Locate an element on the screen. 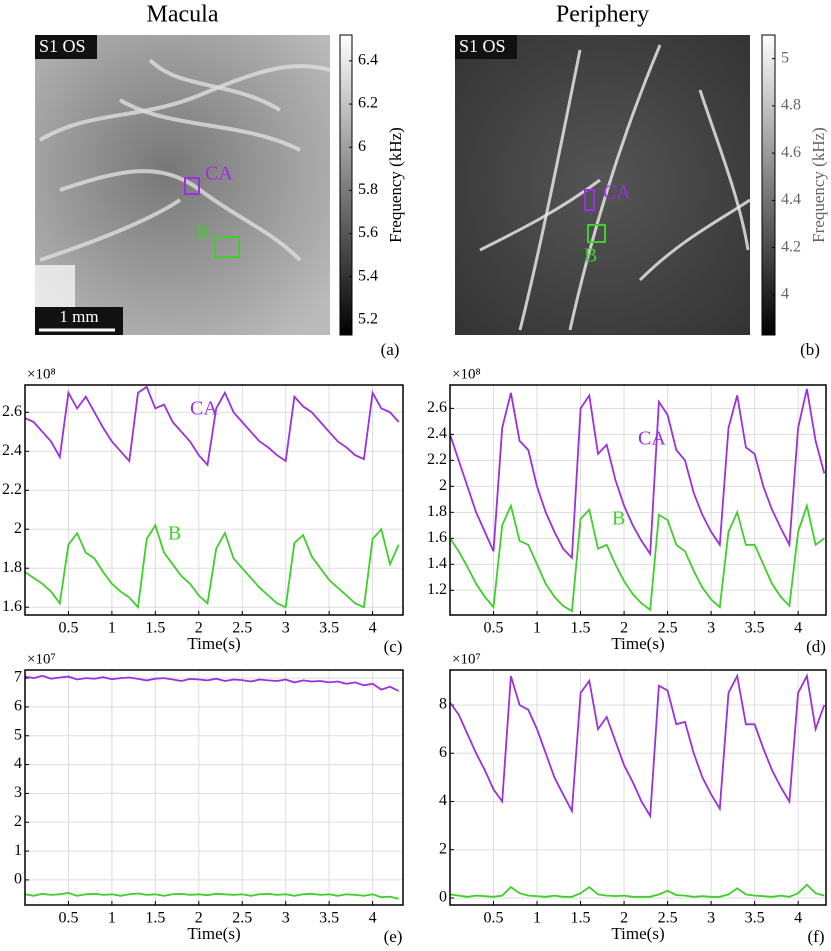 This screenshot has height=951, width=831. axis-multiplier: ×10⁸ is located at coordinates (466, 374).